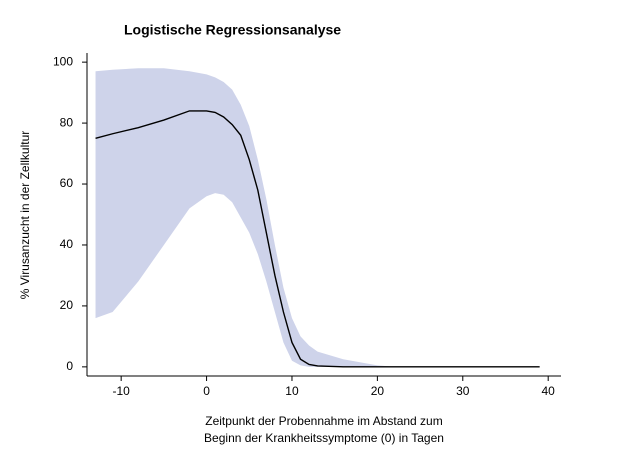  Describe the element at coordinates (67, 183) in the screenshot. I see `y-tick-label: 60` at that location.